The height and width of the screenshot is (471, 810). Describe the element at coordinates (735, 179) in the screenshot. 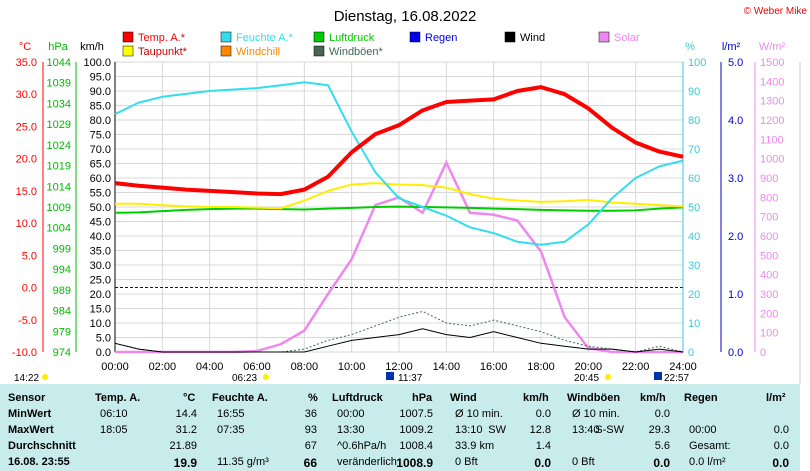

I see `rain-tick-label: 3.0` at that location.